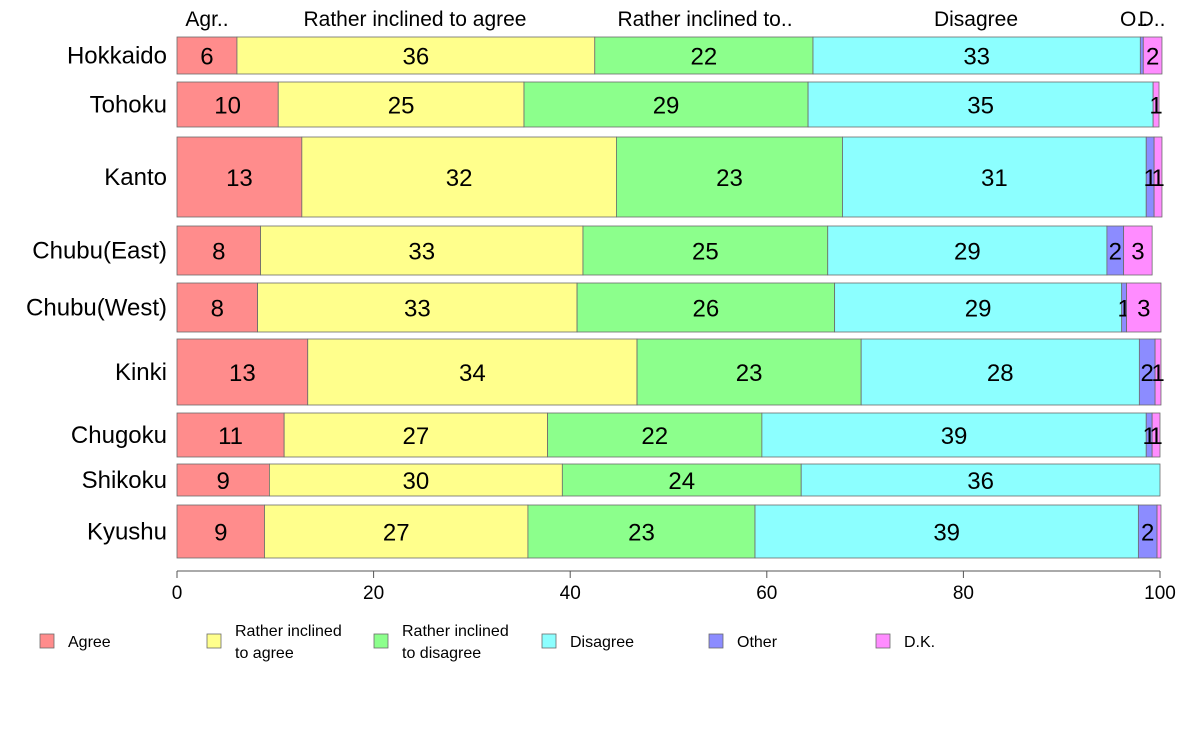 The width and height of the screenshot is (1188, 736). I want to click on data-label-kinki-other: 2, so click(1147, 373).